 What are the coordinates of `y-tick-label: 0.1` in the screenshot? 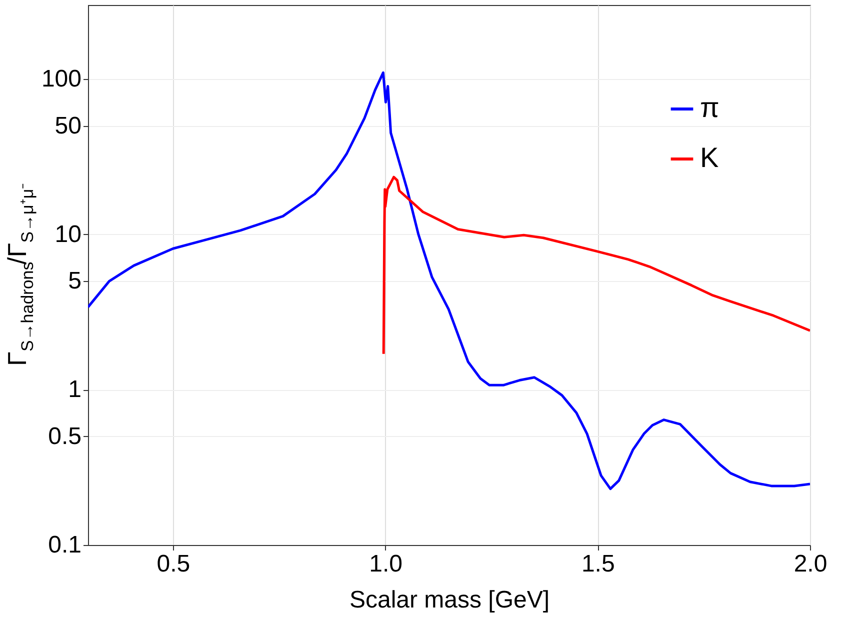 It's located at (65, 545).